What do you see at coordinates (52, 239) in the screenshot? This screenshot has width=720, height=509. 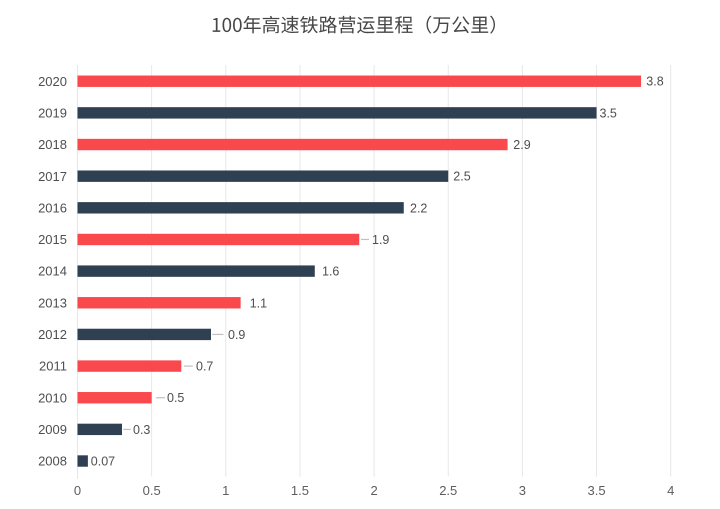 I see `svg-text: 2015` at bounding box center [52, 239].